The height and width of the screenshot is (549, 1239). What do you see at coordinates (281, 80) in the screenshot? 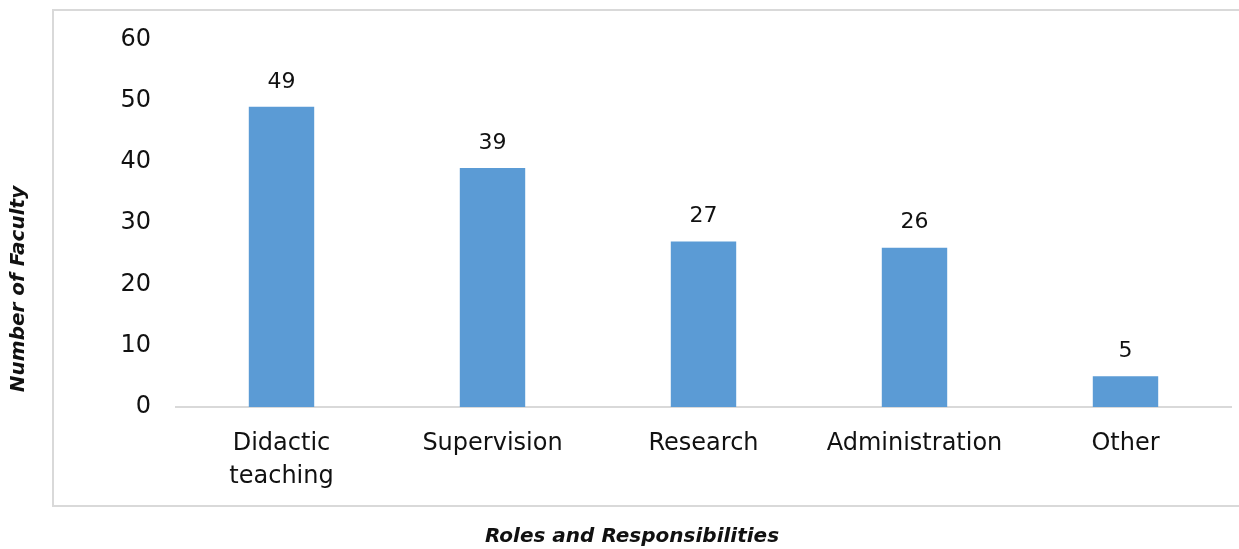
I see `data-label: 49` at bounding box center [281, 80].